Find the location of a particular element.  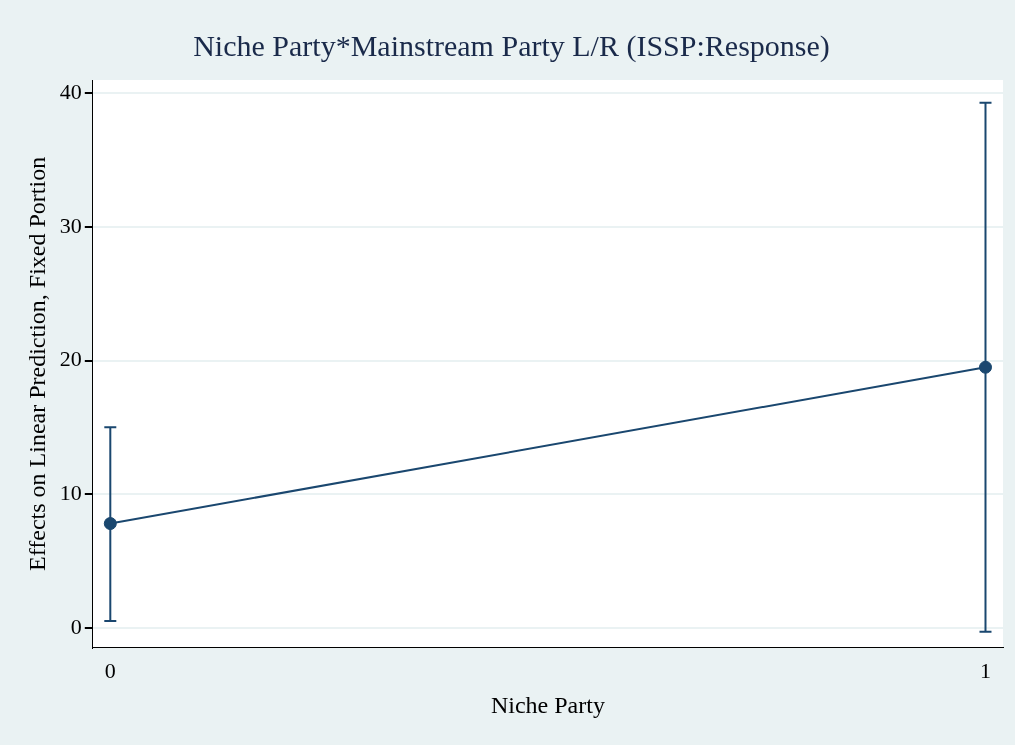

y-axis-title: Effects on Linear Prediction, Fixed Portion is located at coordinates (36, 363).